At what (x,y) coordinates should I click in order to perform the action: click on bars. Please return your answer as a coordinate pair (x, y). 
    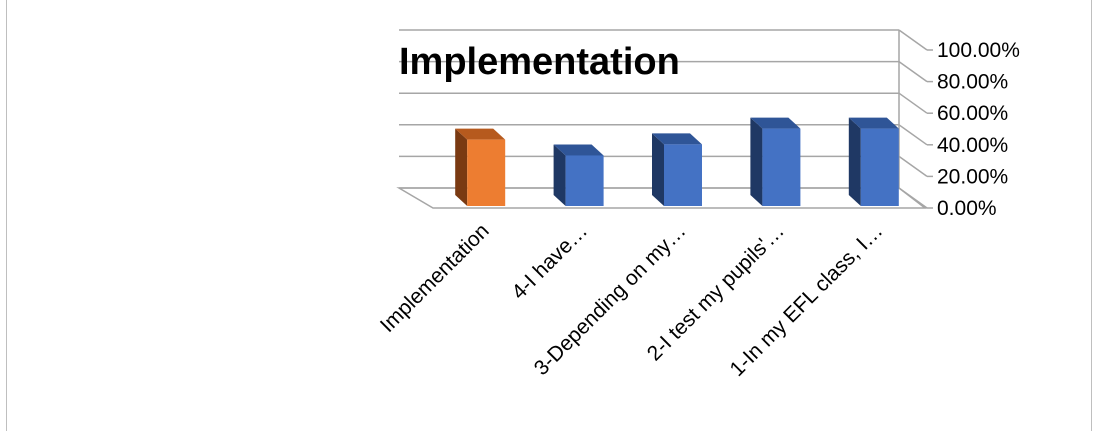
    Looking at the image, I should click on (677, 162).